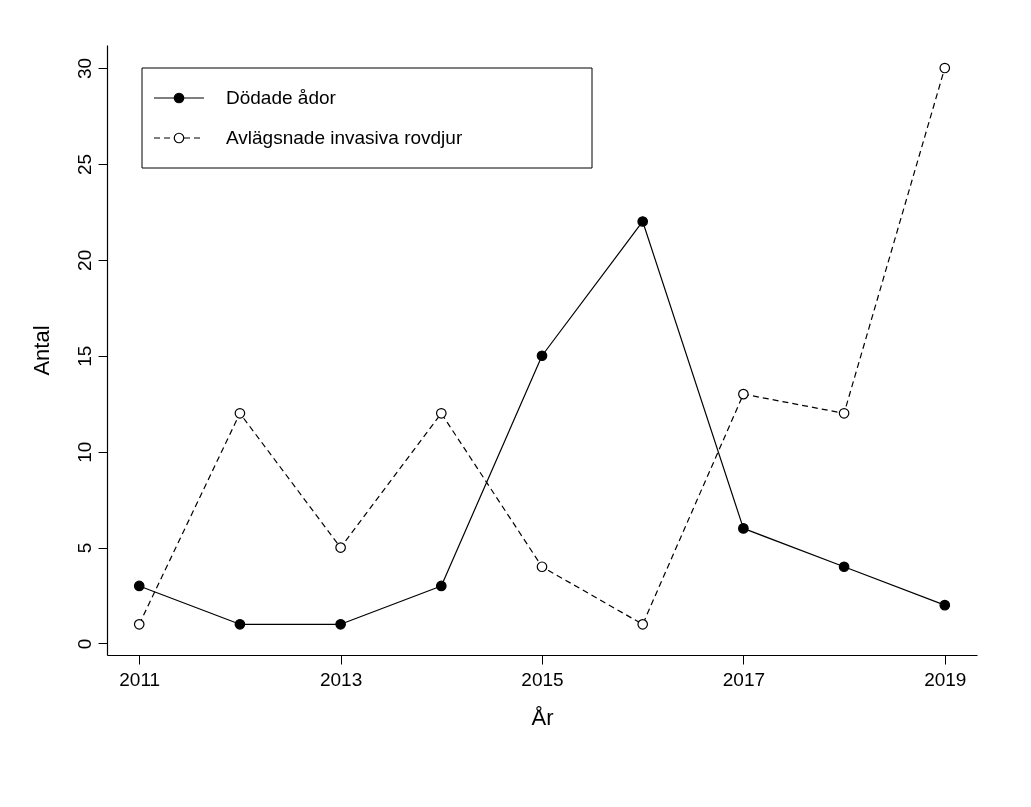  What do you see at coordinates (84, 452) in the screenshot?
I see `y-tick-label: 10` at bounding box center [84, 452].